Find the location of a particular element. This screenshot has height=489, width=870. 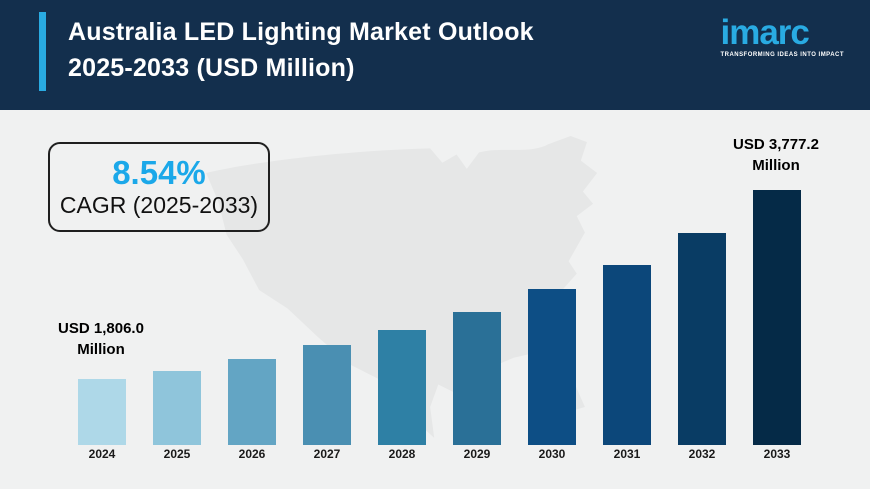

bar-2028 is located at coordinates (402, 387).